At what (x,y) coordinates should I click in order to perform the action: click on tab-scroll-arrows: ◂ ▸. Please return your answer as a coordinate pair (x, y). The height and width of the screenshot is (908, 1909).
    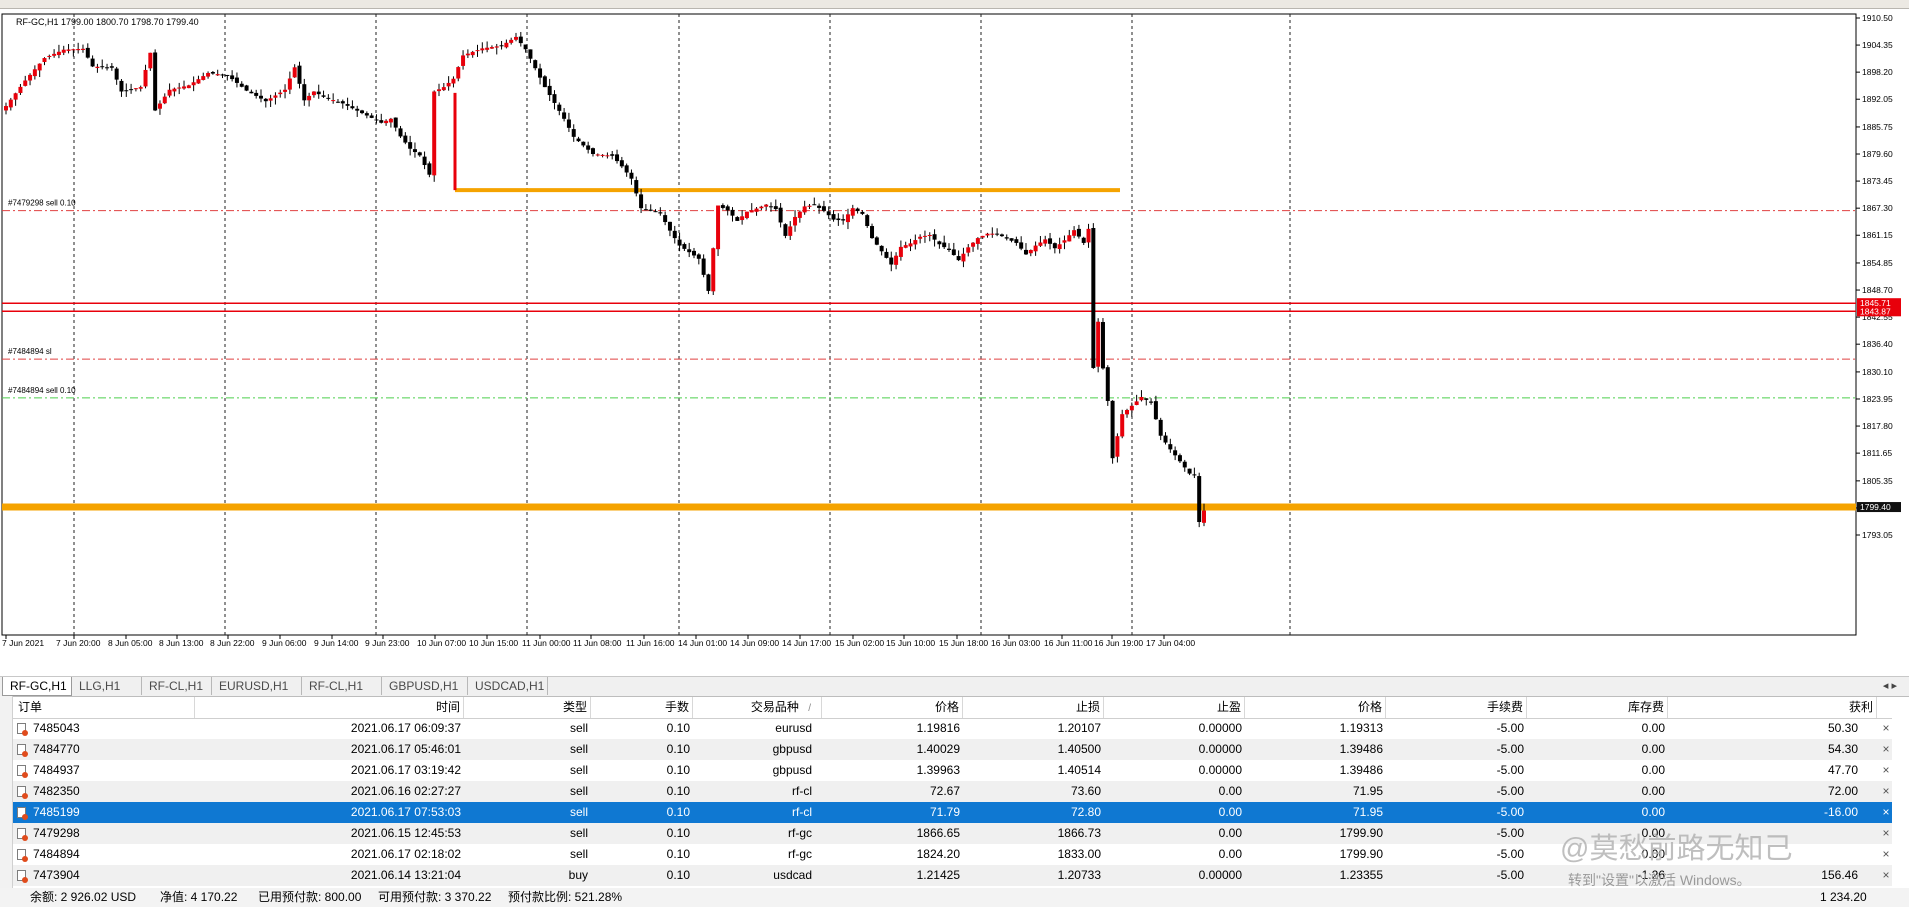
    Looking at the image, I should click on (1889, 686).